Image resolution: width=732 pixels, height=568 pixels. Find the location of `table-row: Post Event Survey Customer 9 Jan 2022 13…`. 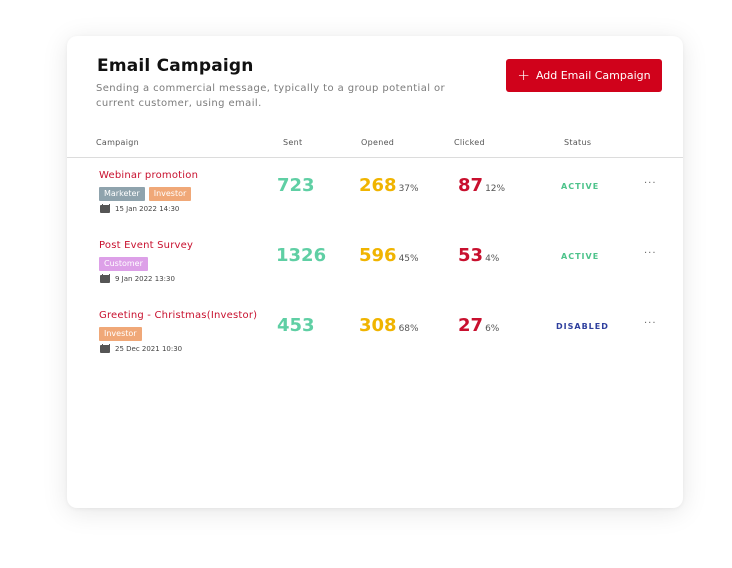

table-row: Post Event Survey Customer 9 Jan 2022 13… is located at coordinates (375, 270).